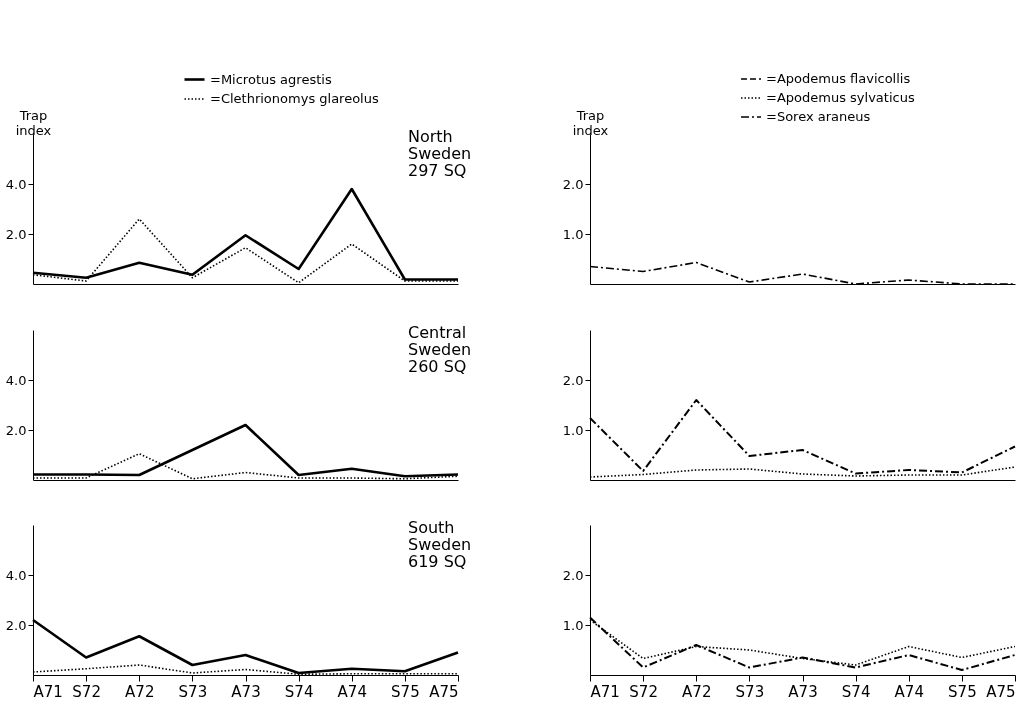 Image resolution: width=1036 pixels, height=718 pixels. What do you see at coordinates (838, 78) in the screenshot?
I see `legend-label: =Apodemus flavicollis` at bounding box center [838, 78].